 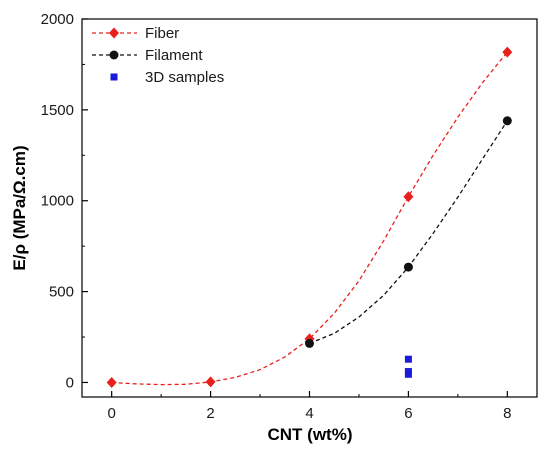 What do you see at coordinates (174, 55) in the screenshot?
I see `legend-label-filament: Filament` at bounding box center [174, 55].